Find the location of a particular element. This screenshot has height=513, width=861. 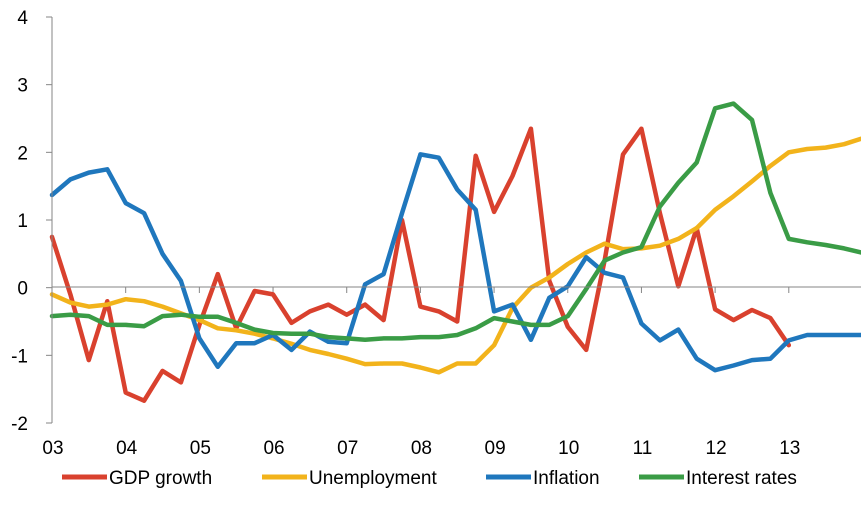

legend-label: GDP growth is located at coordinates (160, 478).